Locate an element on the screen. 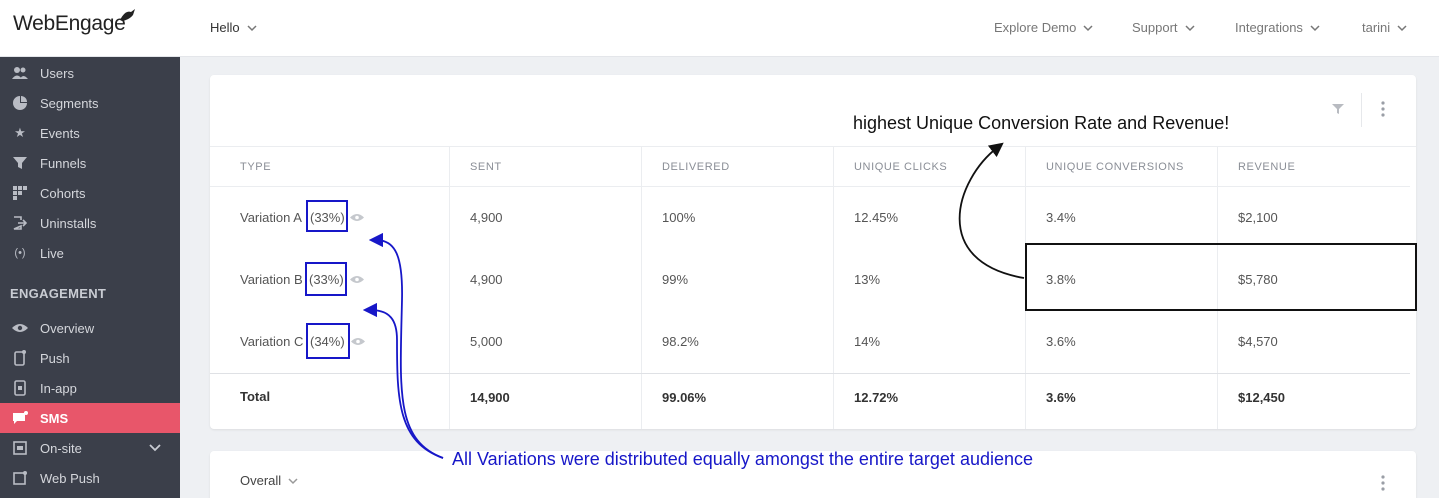 The width and height of the screenshot is (1439, 498). sidebar-item-overview: Overview is located at coordinates (90, 328).